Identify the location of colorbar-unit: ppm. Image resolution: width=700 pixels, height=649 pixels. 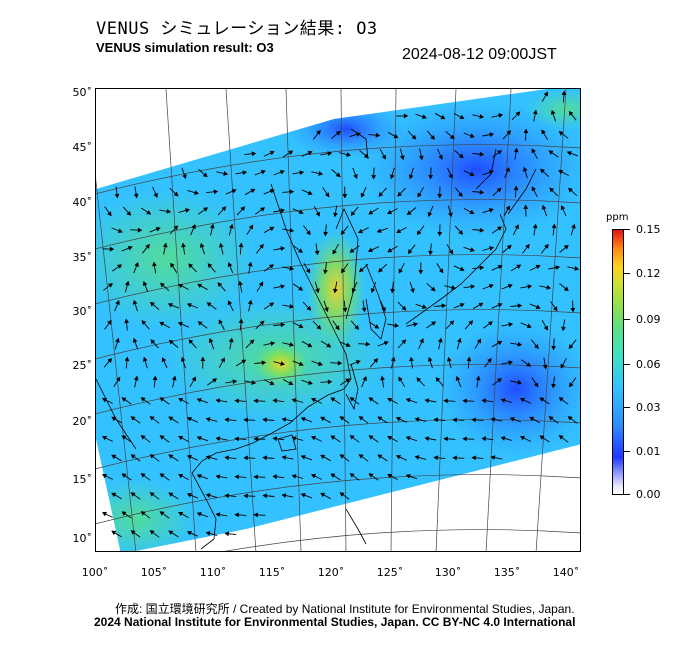
(617, 217).